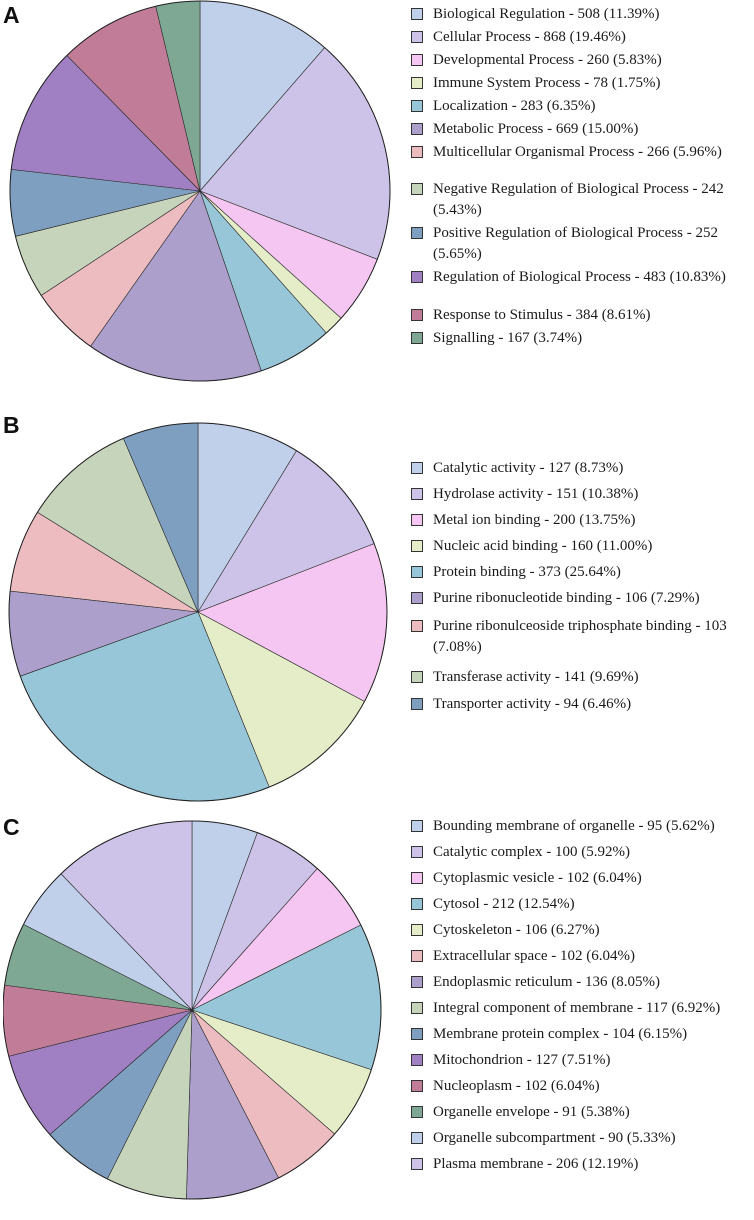 Image resolution: width=754 pixels, height=1220 pixels. Describe the element at coordinates (547, 60) in the screenshot. I see `legend-label: Developmental Process - 260 (5.83%)` at that location.